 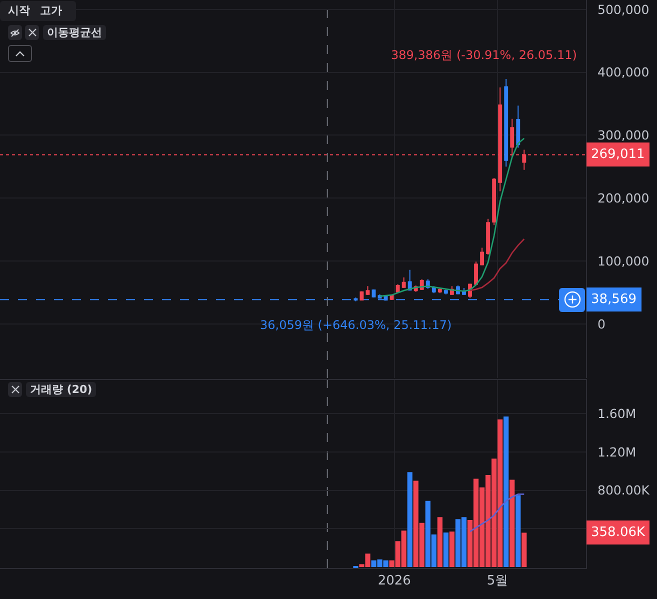 What do you see at coordinates (613, 299) in the screenshot?
I see `ref-line-label: 38,569` at bounding box center [613, 299].